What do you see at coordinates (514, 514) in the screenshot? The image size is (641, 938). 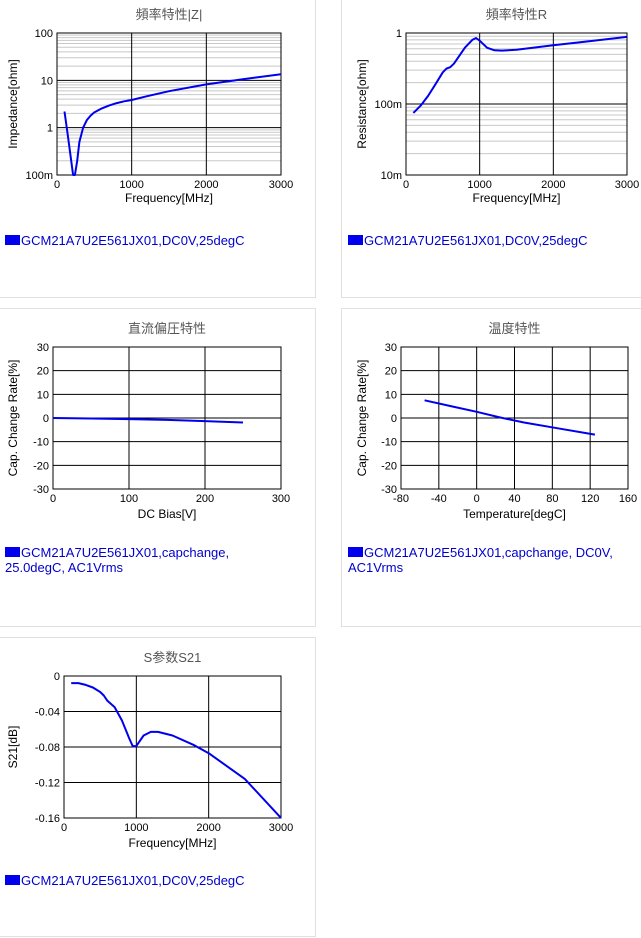 I see `x-axis-label: Temperature[degC]` at bounding box center [514, 514].